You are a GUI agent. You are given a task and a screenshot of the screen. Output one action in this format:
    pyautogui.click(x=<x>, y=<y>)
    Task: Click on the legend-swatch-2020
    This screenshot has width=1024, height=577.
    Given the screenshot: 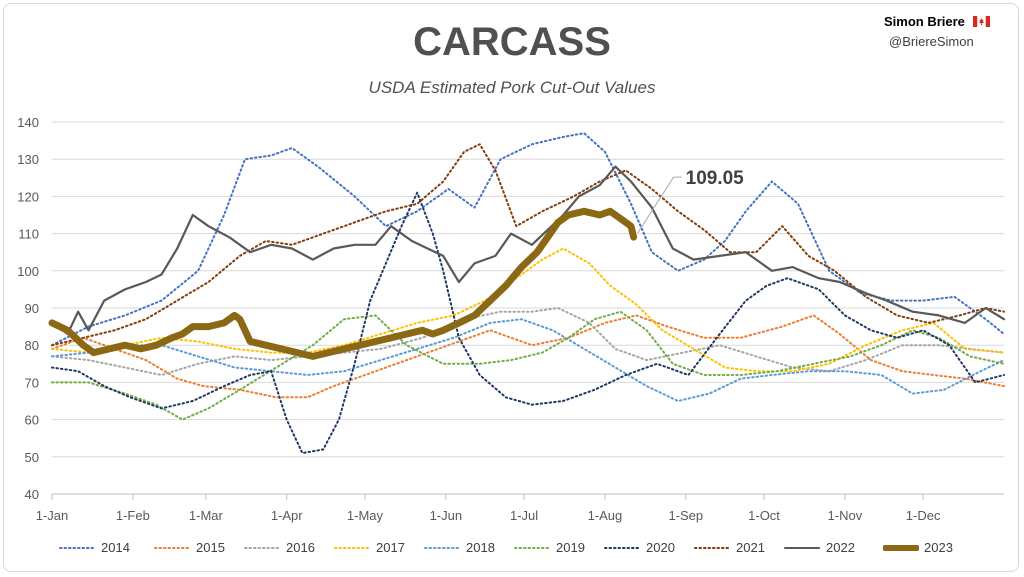 What is the action you would take?
    pyautogui.click(x=622, y=547)
    